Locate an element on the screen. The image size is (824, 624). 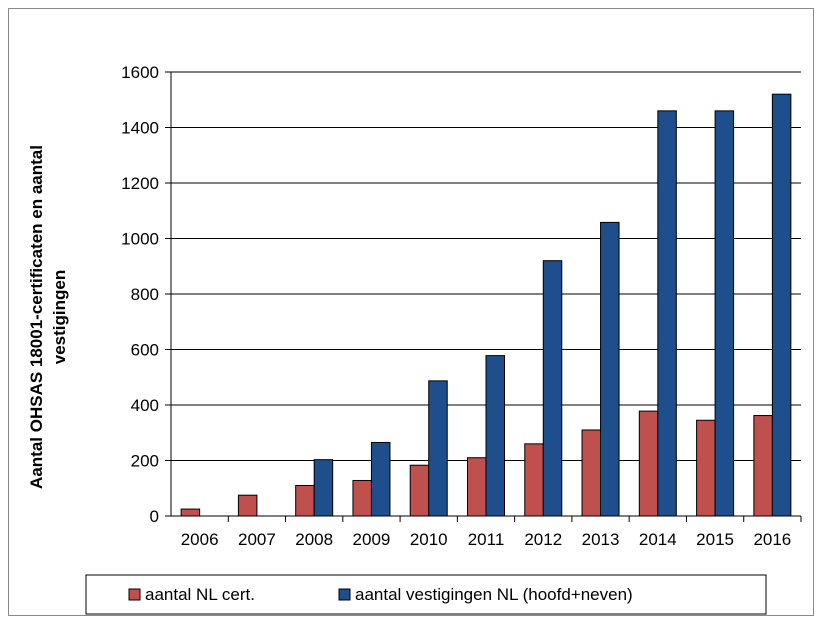
x-tick-label: 2011 is located at coordinates (486, 539).